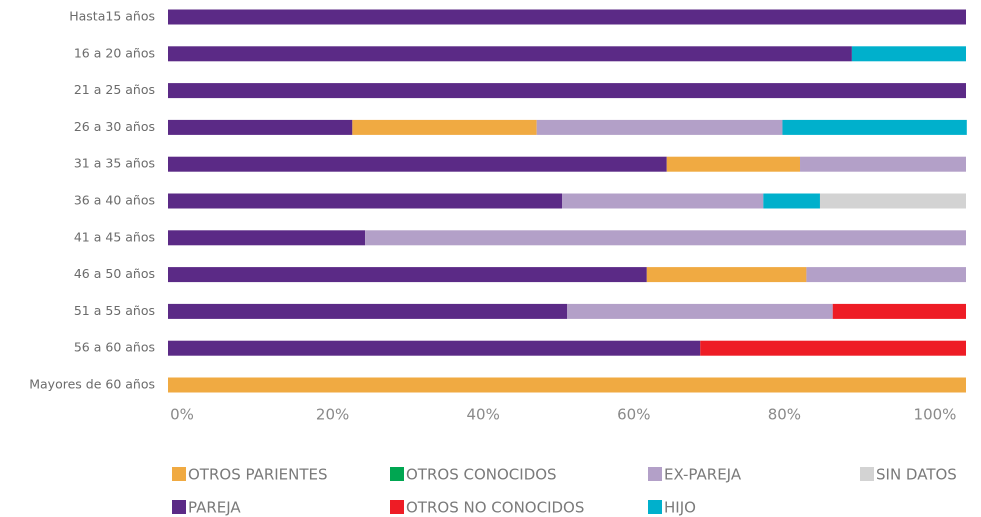  What do you see at coordinates (332, 415) in the screenshot?
I see `x-tick-label: 20%` at bounding box center [332, 415].